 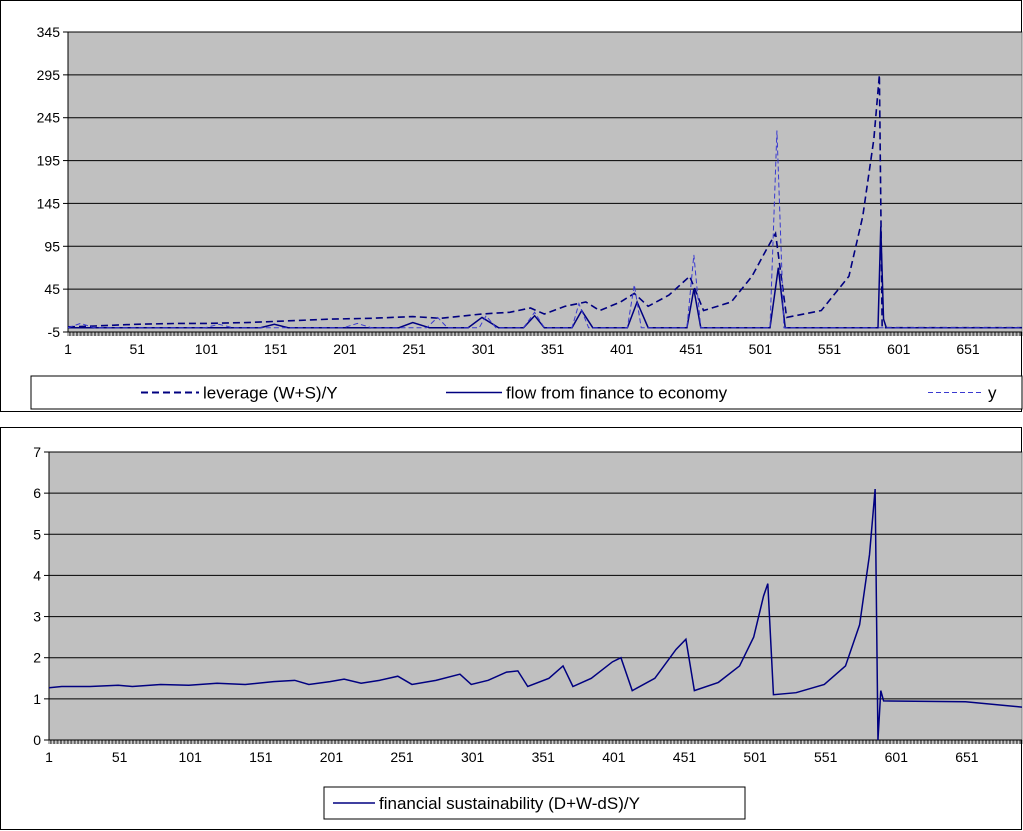 I want to click on y-tick-label: 145, so click(x=49, y=203).